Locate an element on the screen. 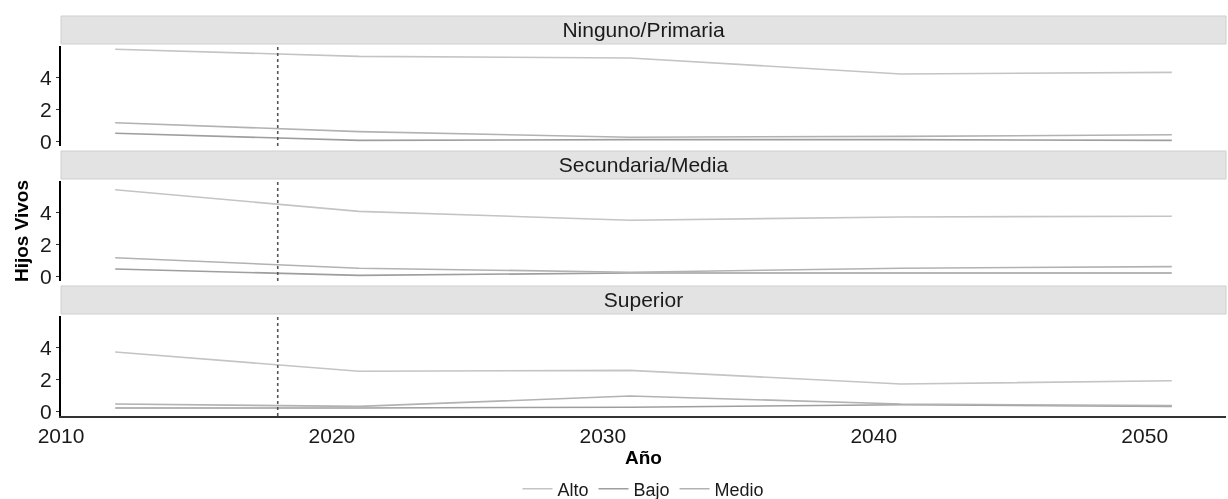 The height and width of the screenshot is (499, 1228). chart-title: Secundaria/Media is located at coordinates (643, 165).